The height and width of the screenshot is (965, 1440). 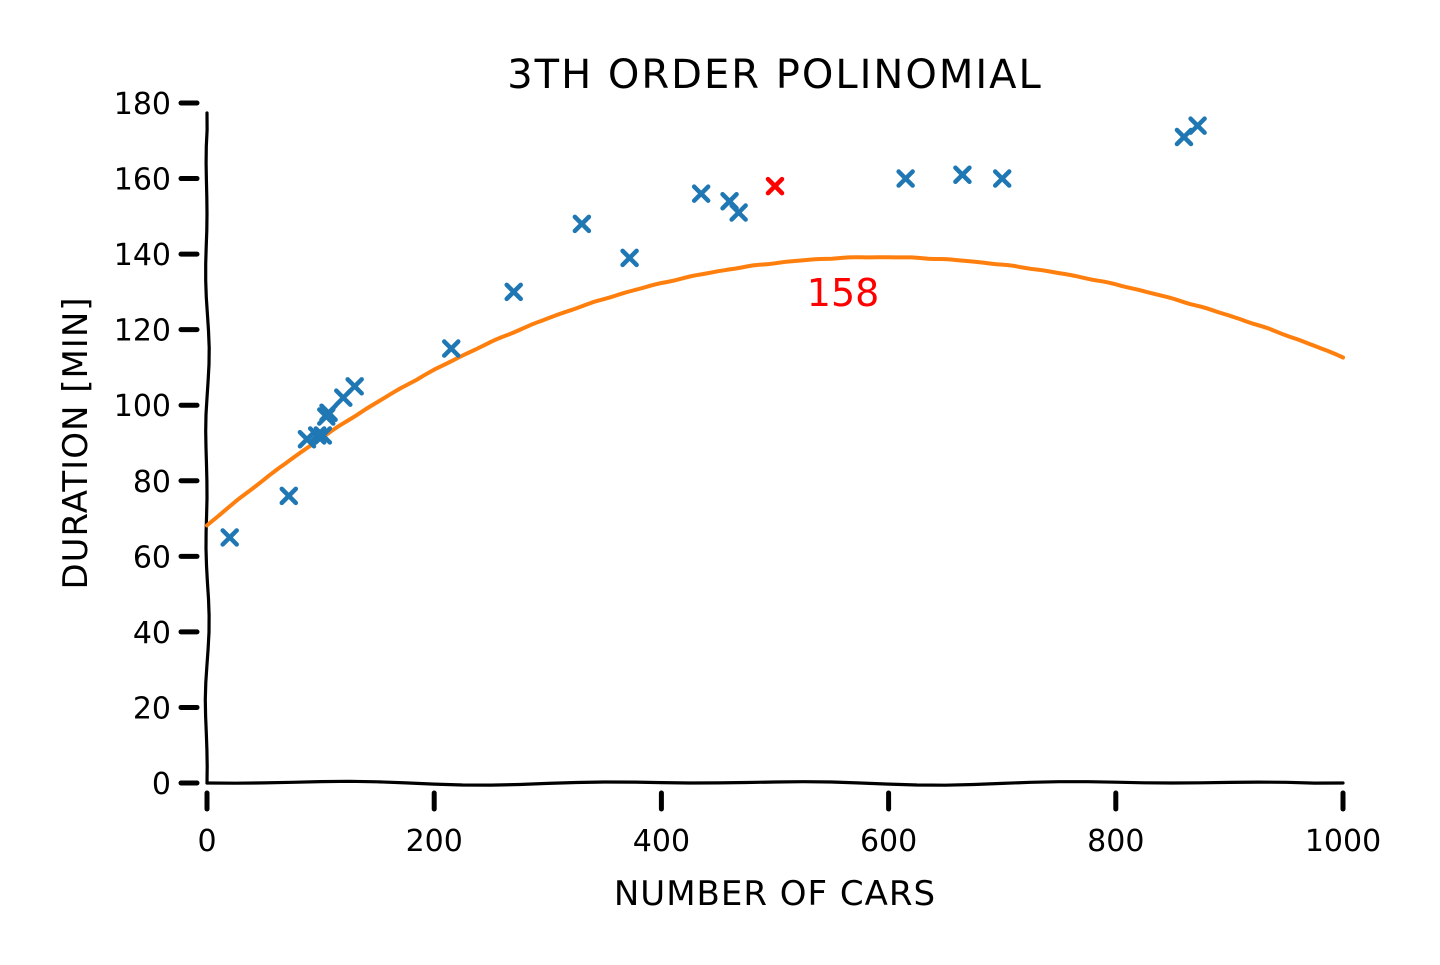 I want to click on annotation-label: 158, so click(x=843, y=293).